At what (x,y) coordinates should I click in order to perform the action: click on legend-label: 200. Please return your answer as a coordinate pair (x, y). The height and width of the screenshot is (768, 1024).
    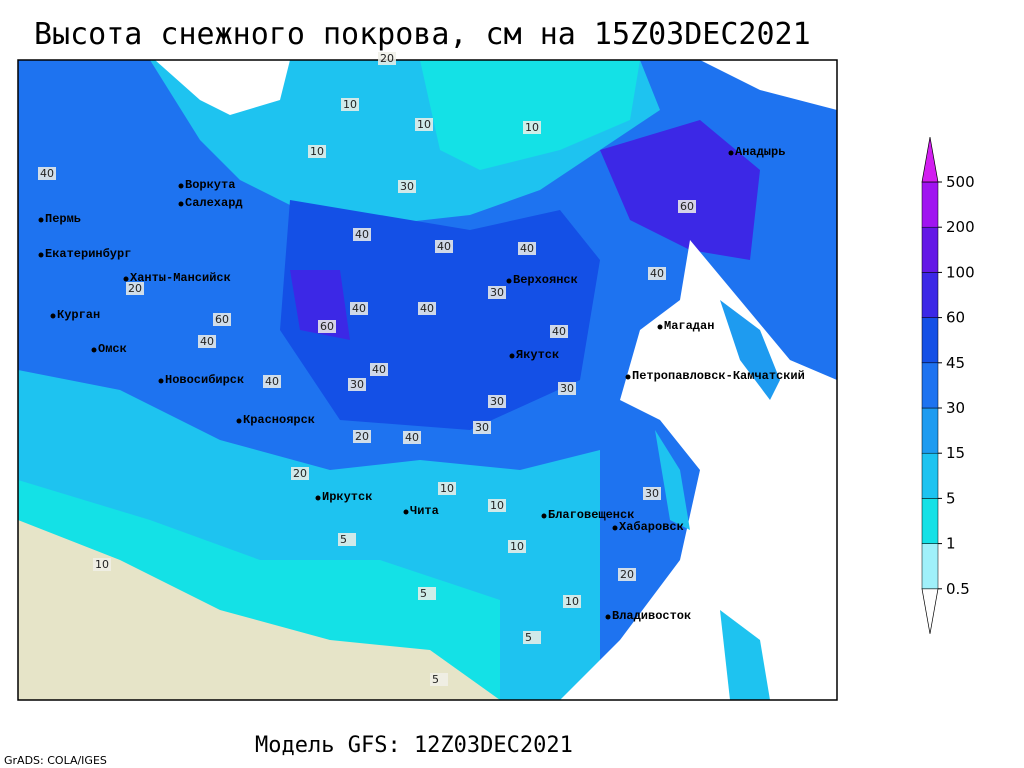
    Looking at the image, I should click on (960, 227).